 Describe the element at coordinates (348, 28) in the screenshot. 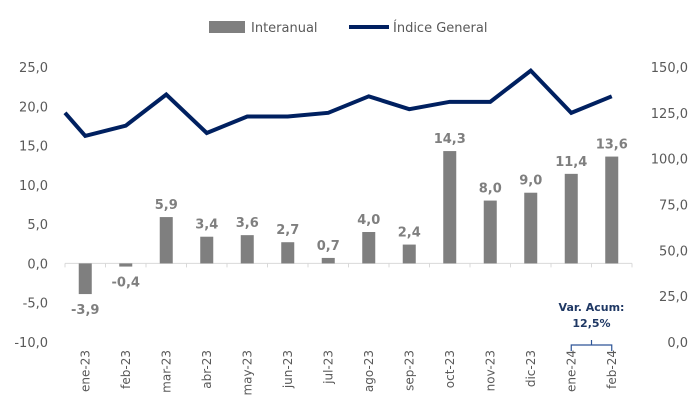

I see `legend: Interanual Índice General` at that location.